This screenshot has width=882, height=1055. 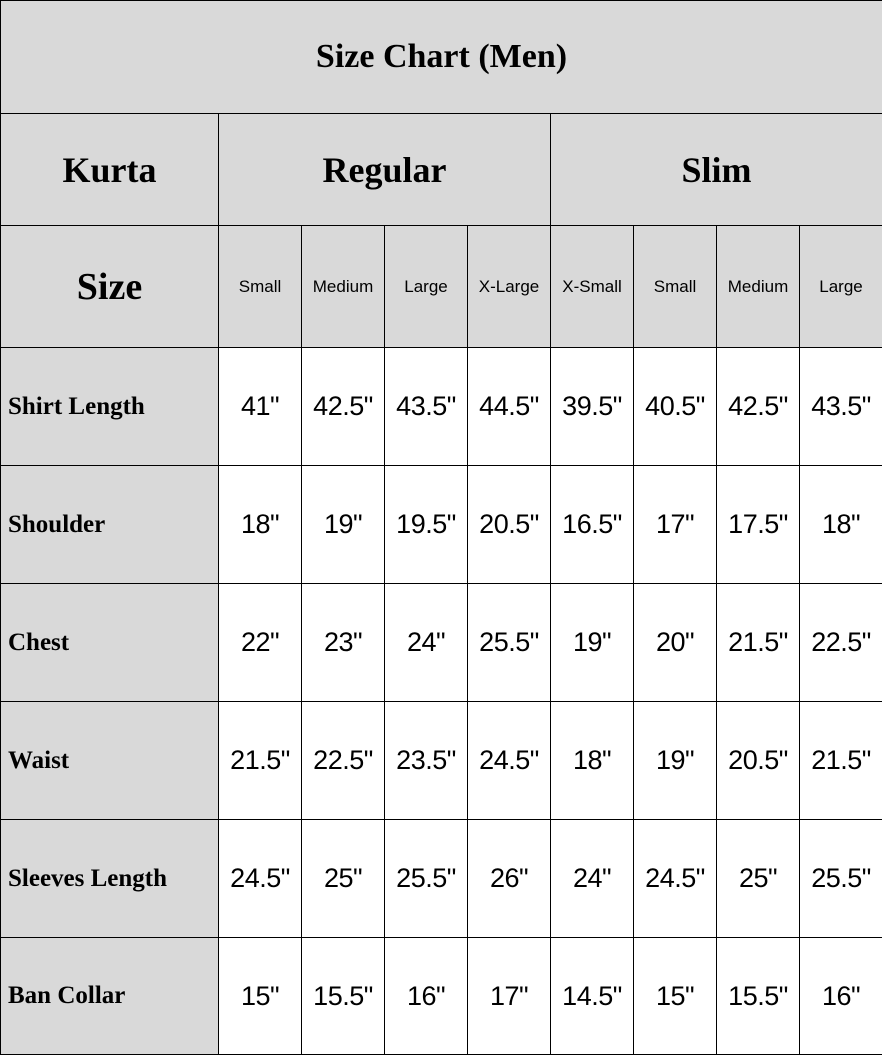 I want to click on size-column-header: X-Large, so click(x=509, y=287).